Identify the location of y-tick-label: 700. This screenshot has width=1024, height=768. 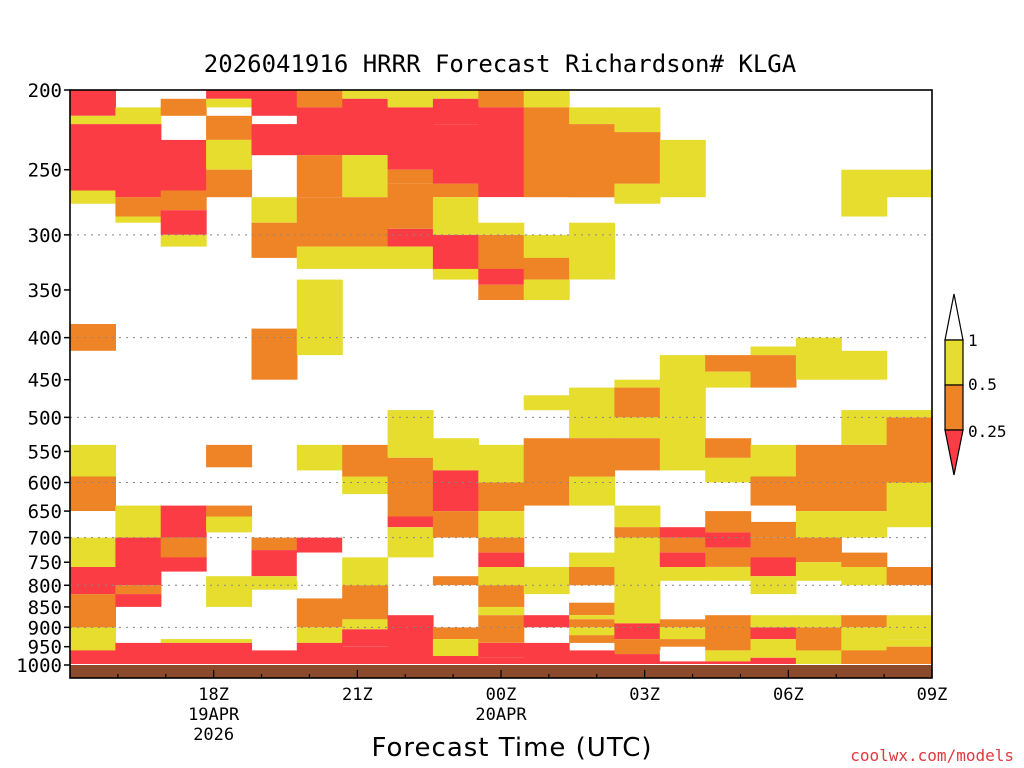
(45, 539).